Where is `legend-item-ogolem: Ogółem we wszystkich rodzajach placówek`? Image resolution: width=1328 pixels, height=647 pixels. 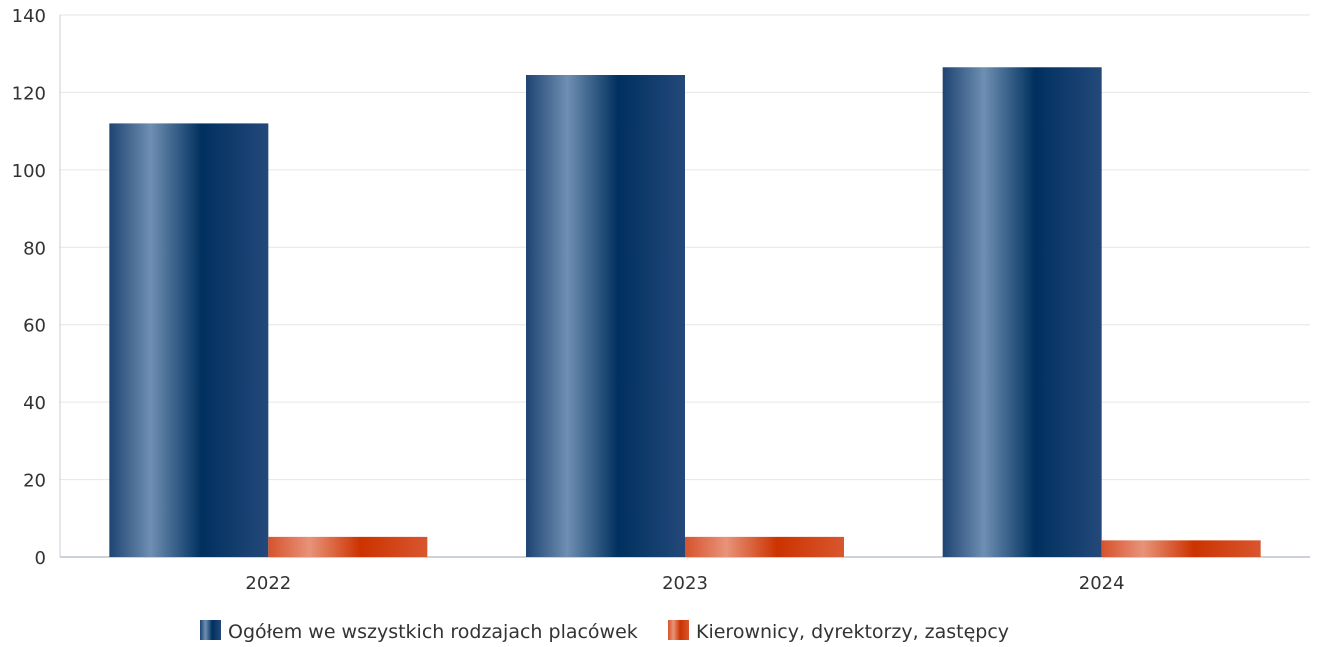 legend-item-ogolem: Ogółem we wszystkich rodzajach placówek is located at coordinates (419, 631).